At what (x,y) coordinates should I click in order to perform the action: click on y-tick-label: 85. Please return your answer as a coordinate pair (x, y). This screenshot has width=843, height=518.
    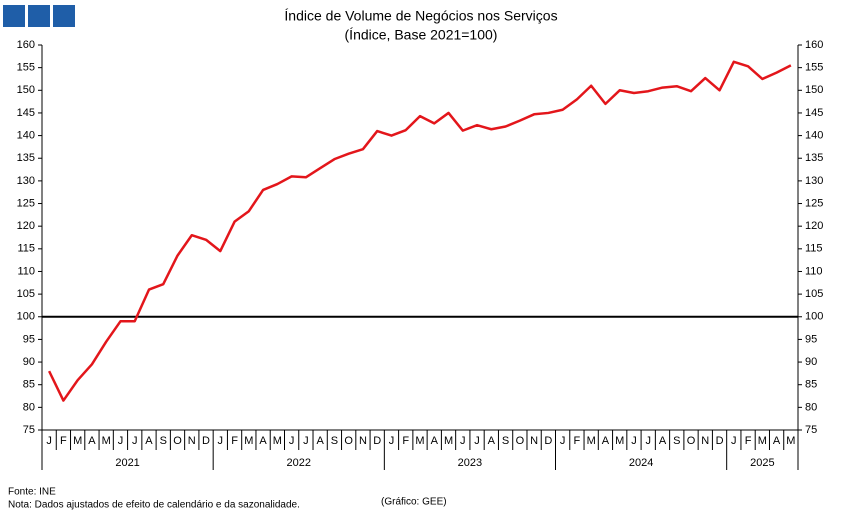
    Looking at the image, I should click on (29, 385).